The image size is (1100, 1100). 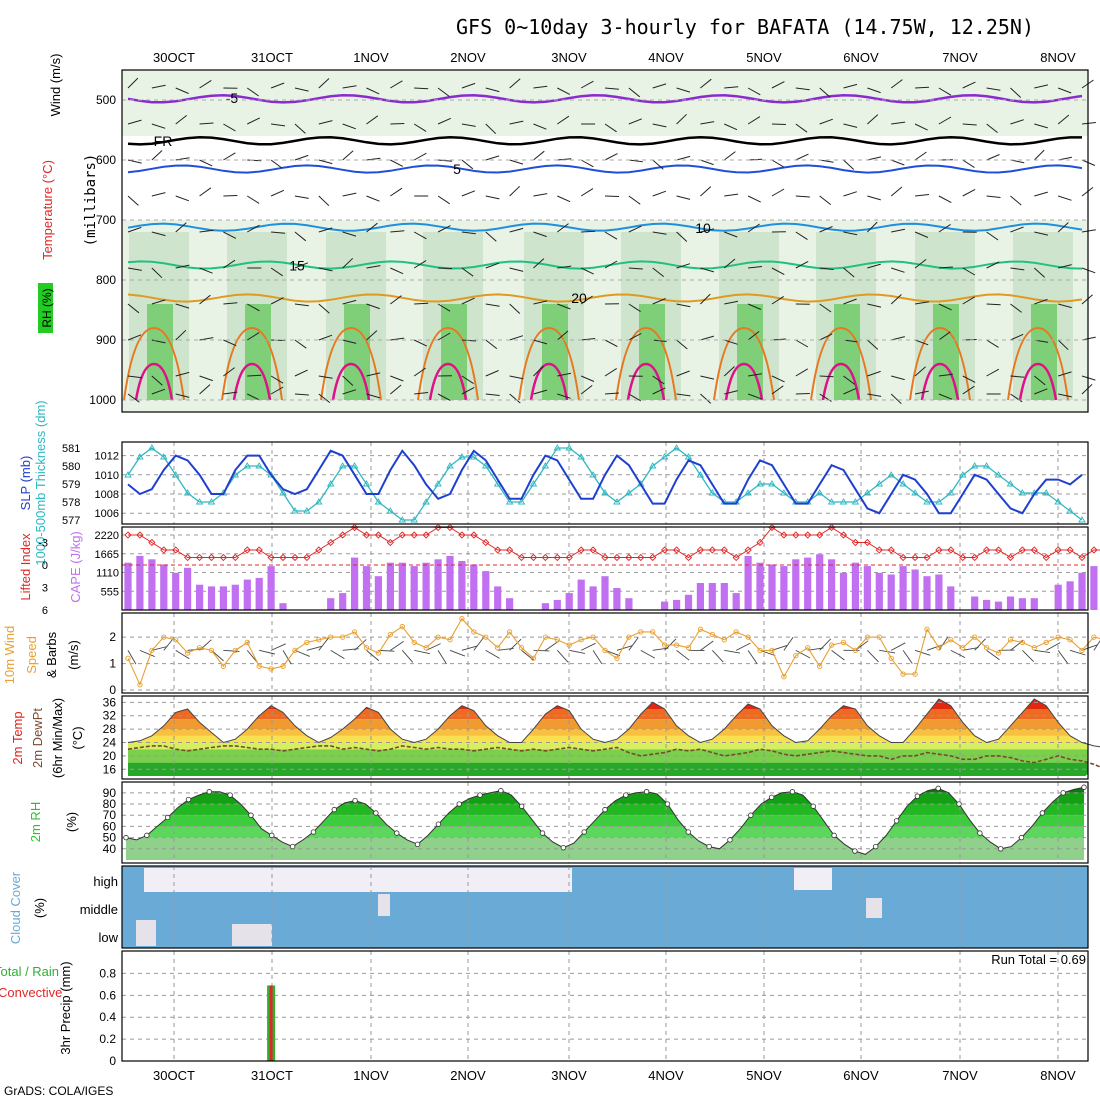 What do you see at coordinates (37, 738) in the screenshot?
I see `dewpt-axis-label: 2m DewPt` at bounding box center [37, 738].